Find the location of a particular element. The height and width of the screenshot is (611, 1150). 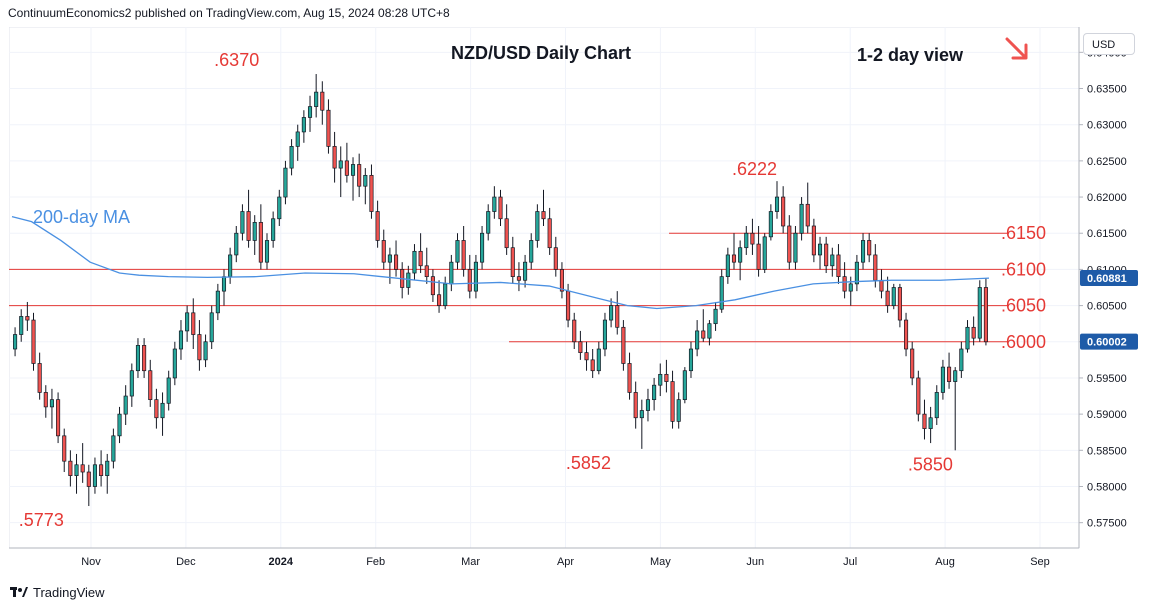

y-tick-label: 0.62500 is located at coordinates (1107, 162).